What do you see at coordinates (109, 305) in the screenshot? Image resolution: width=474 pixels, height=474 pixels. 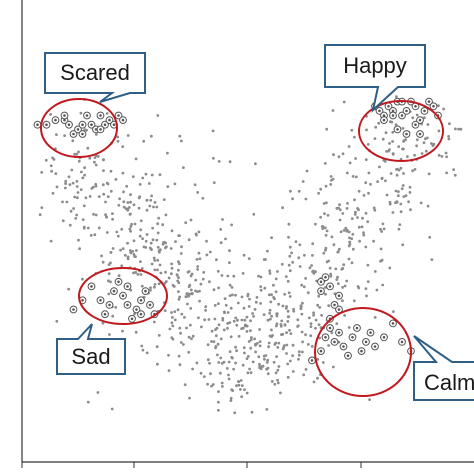 I see `sad-cluster-point` at bounding box center [109, 305].